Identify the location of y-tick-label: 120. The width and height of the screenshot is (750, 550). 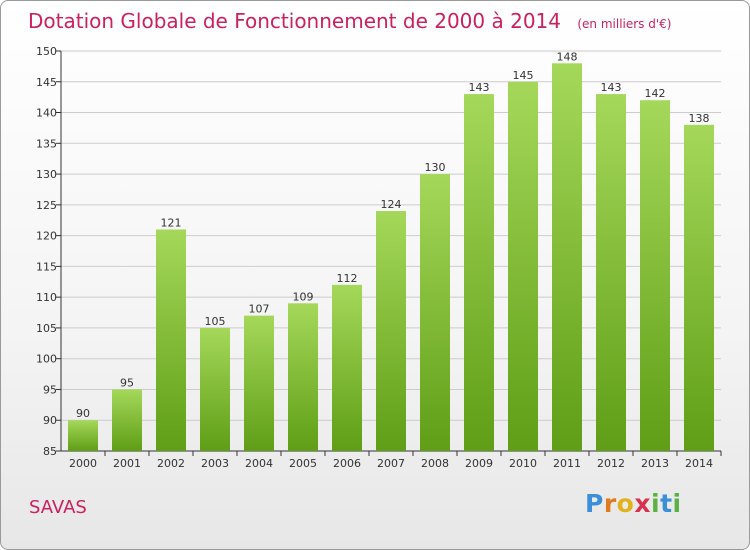
(46, 236).